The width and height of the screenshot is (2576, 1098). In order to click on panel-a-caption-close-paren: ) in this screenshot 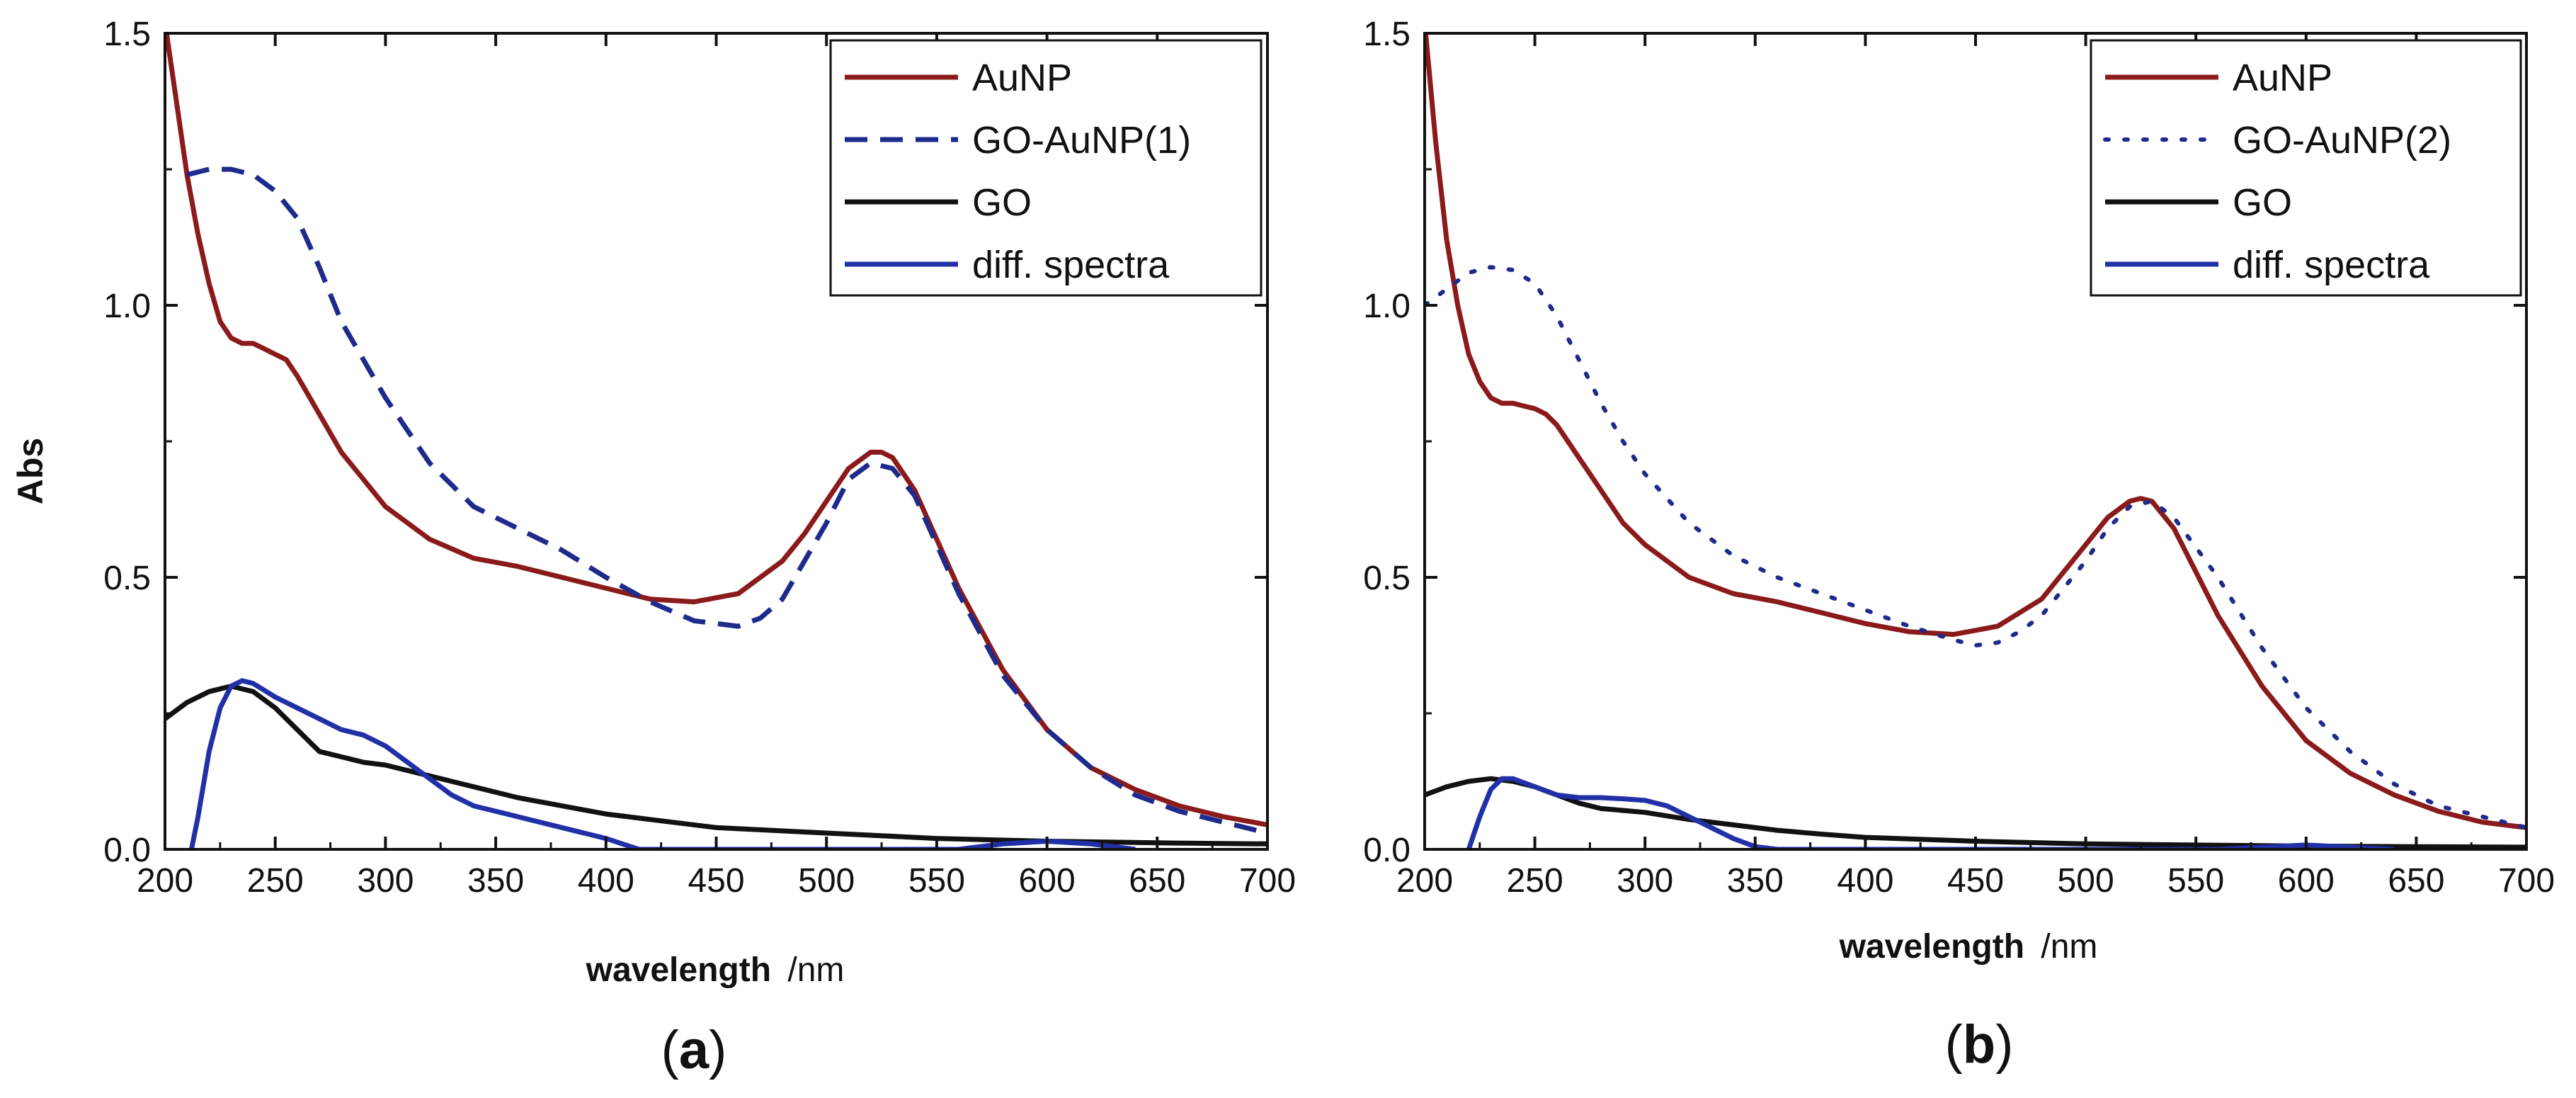, I will do `click(717, 1050)`.